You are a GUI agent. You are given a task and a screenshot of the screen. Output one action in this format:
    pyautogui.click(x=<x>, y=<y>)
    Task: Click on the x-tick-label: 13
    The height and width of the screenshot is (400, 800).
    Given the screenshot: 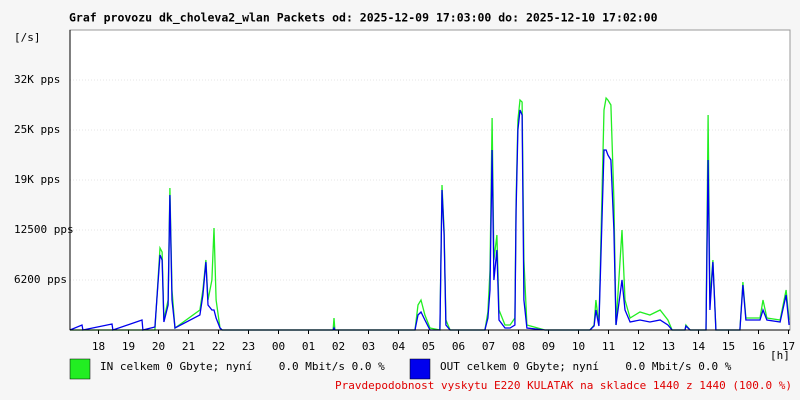 What is the action you would take?
    pyautogui.click(x=668, y=346)
    